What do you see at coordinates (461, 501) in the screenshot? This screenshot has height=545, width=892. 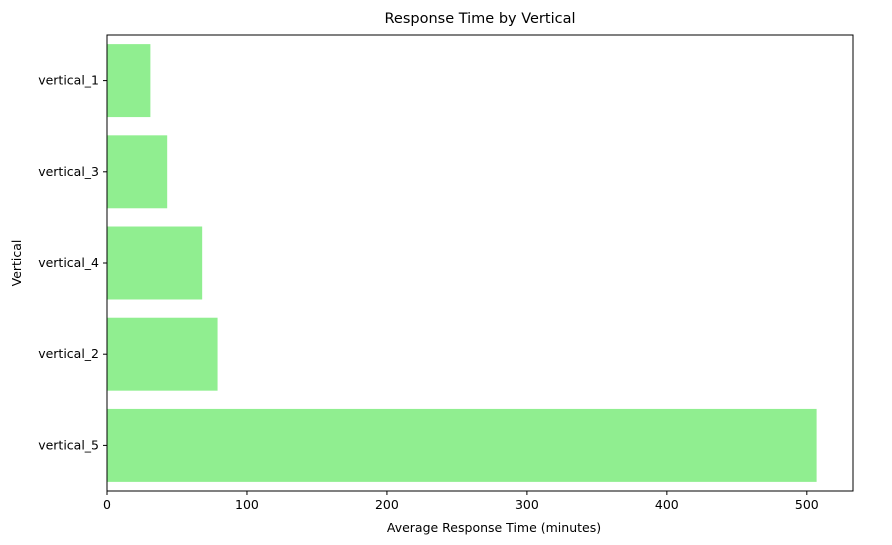 I see `x-axis: 0 100 200 300 400 500` at bounding box center [461, 501].